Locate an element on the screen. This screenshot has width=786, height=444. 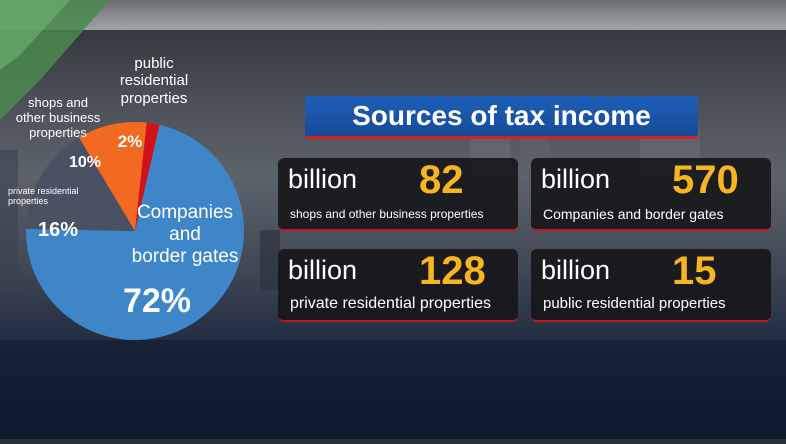
label-companies: Companies and border gates is located at coordinates (185, 235).